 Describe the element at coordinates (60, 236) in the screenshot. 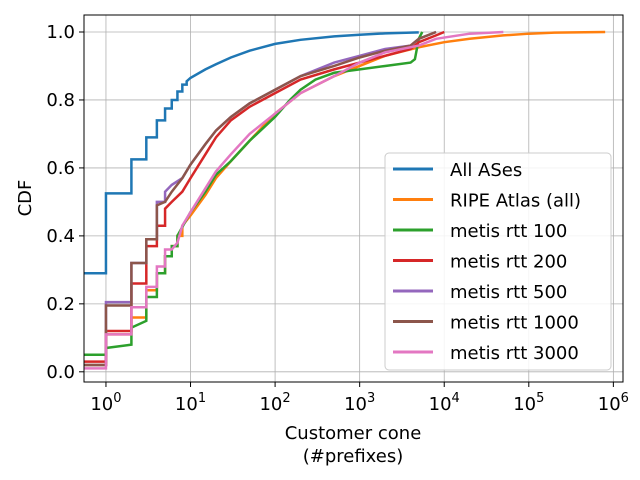

I see `y-tick-label: 0.4` at that location.